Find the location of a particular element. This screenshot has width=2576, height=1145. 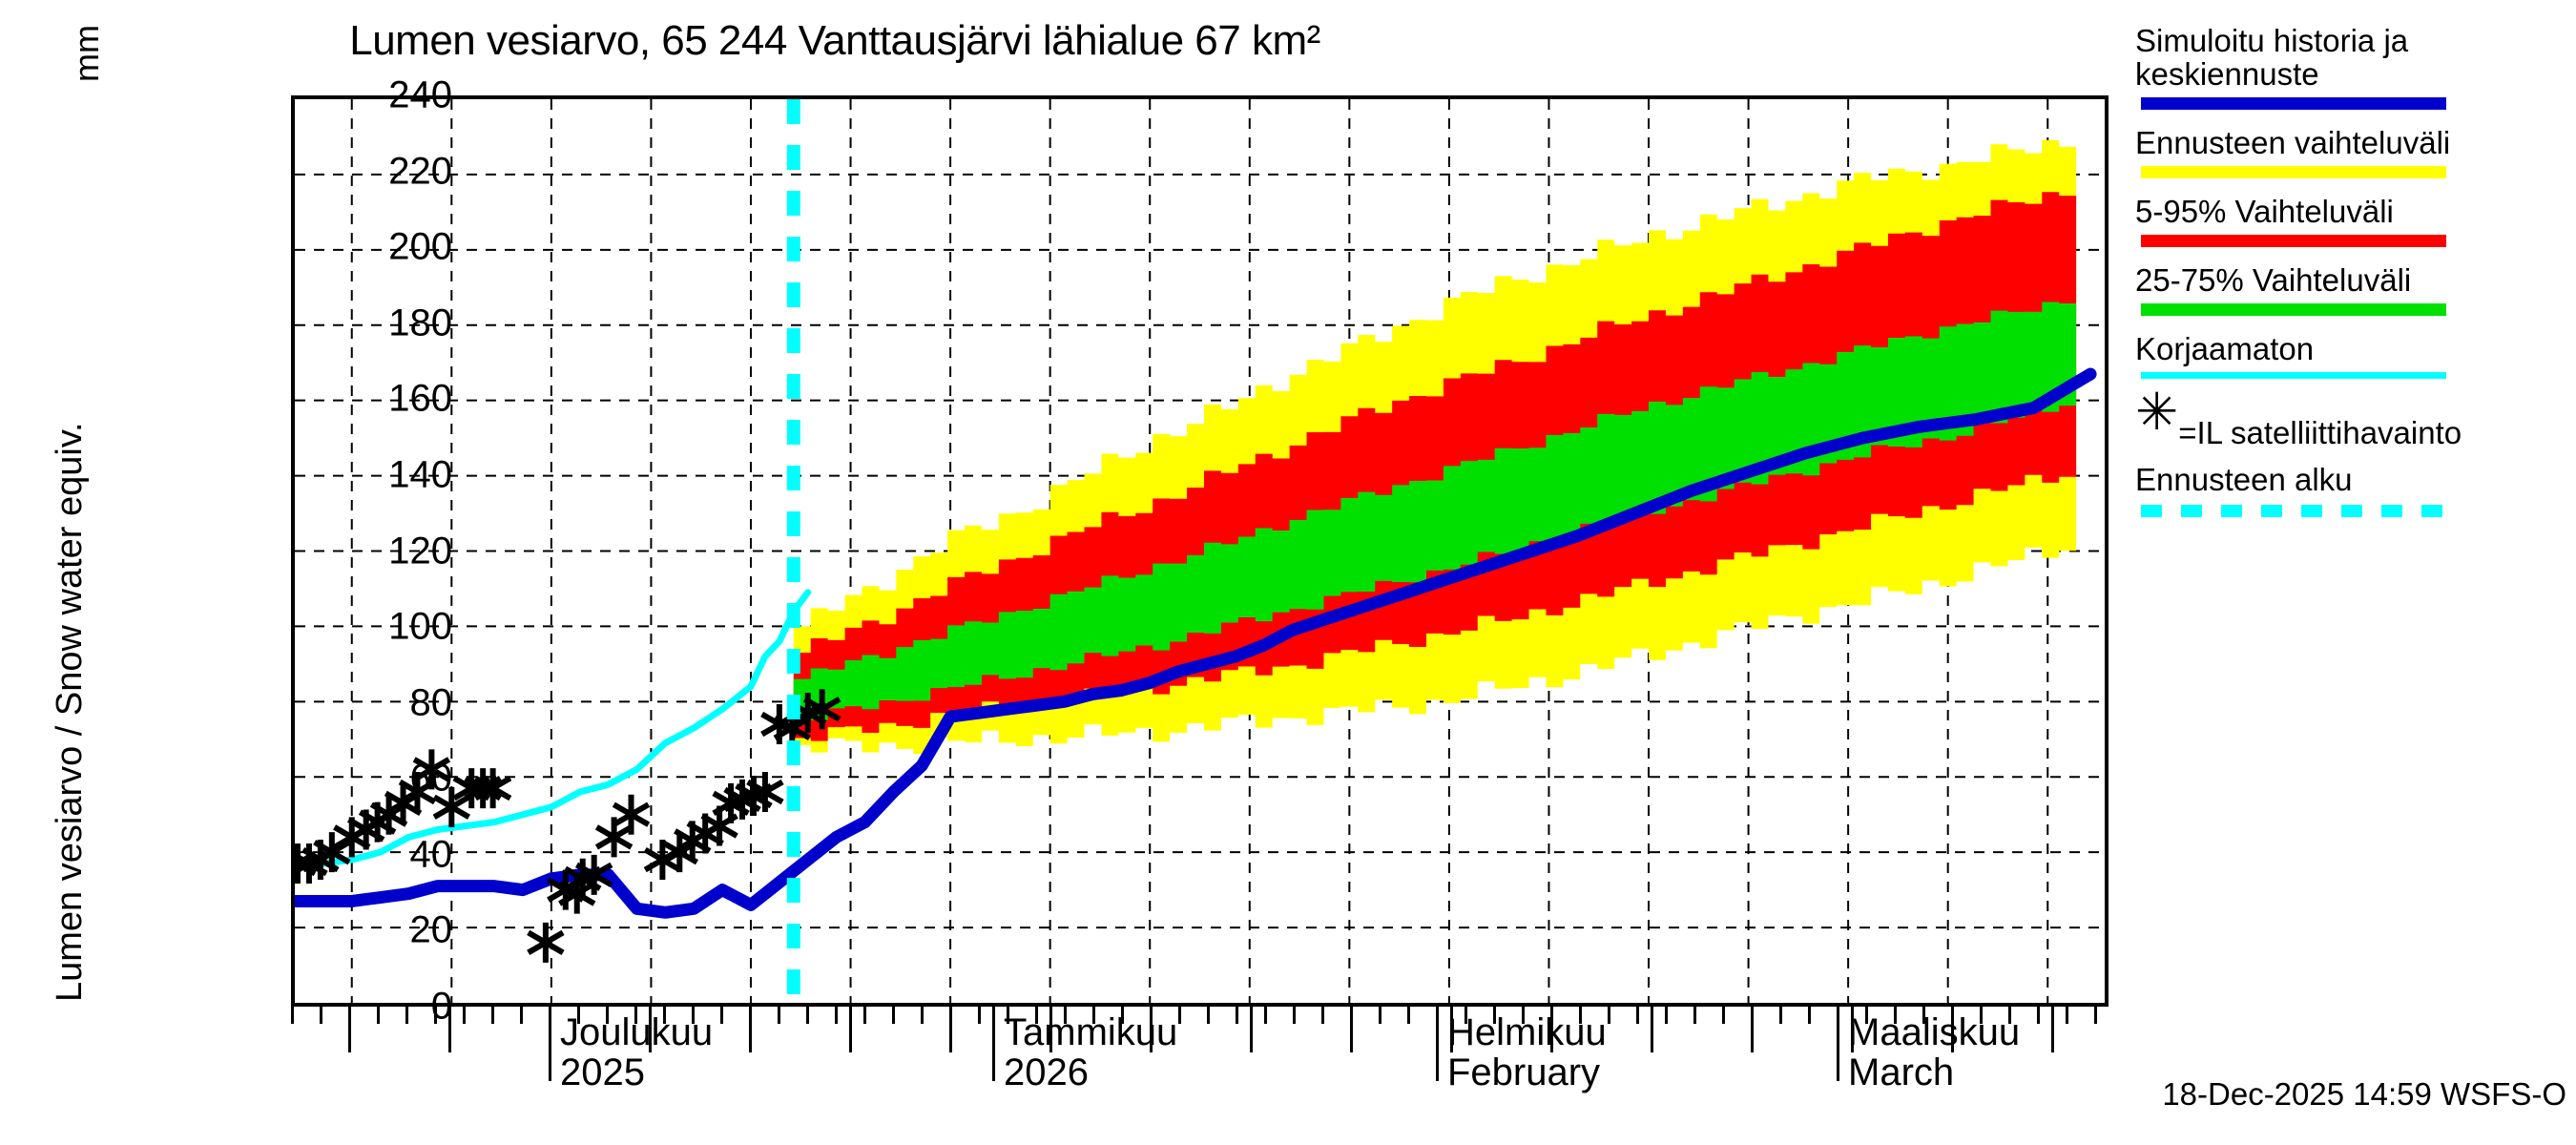

x-month-label-maaliskuu: Maaliskuu March is located at coordinates (1934, 1052).